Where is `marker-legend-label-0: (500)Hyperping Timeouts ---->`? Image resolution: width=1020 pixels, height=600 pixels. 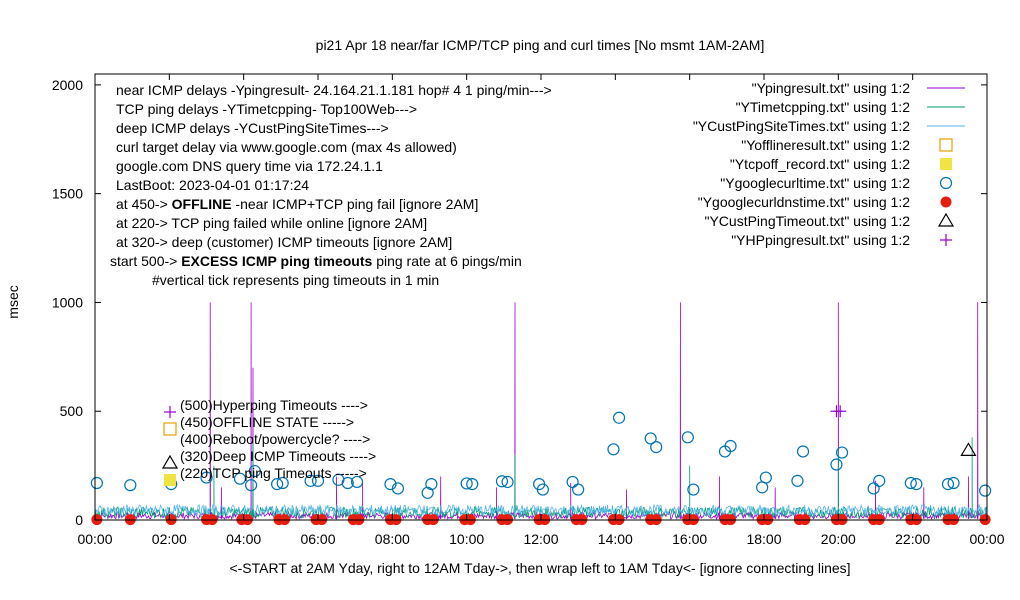
marker-legend-label-0: (500)Hyperping Timeouts ----> is located at coordinates (274, 405).